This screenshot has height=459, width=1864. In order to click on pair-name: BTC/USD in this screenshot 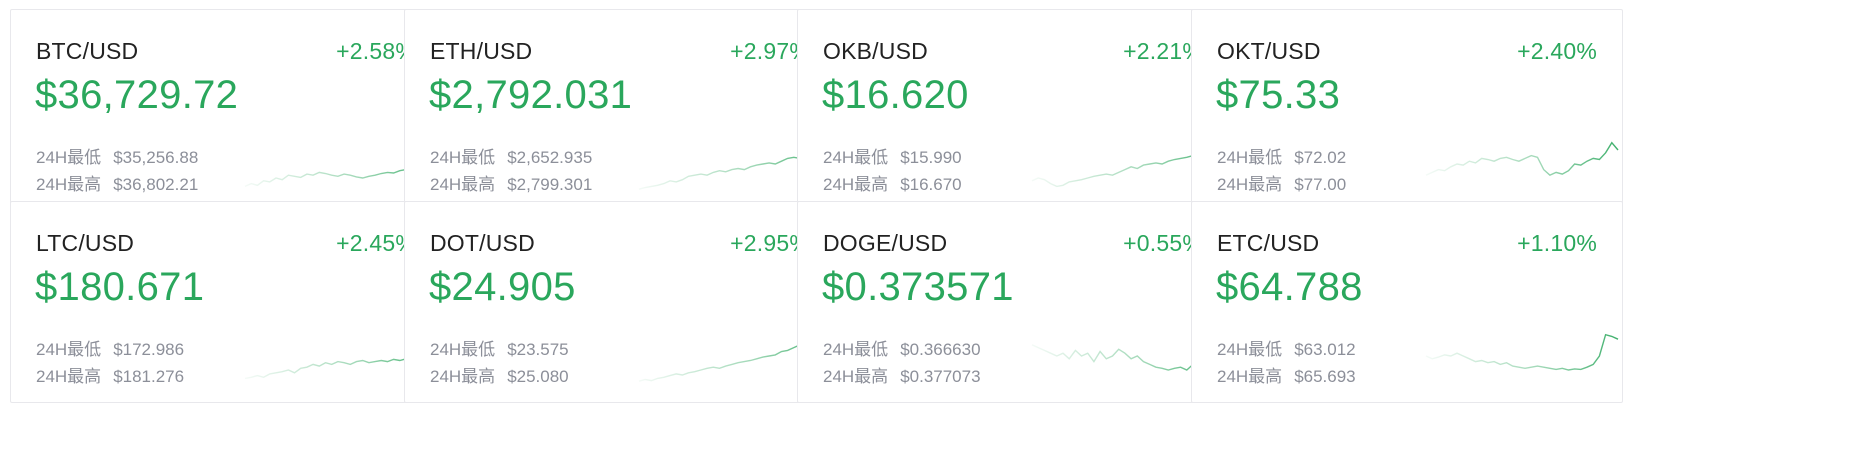, I will do `click(87, 51)`.